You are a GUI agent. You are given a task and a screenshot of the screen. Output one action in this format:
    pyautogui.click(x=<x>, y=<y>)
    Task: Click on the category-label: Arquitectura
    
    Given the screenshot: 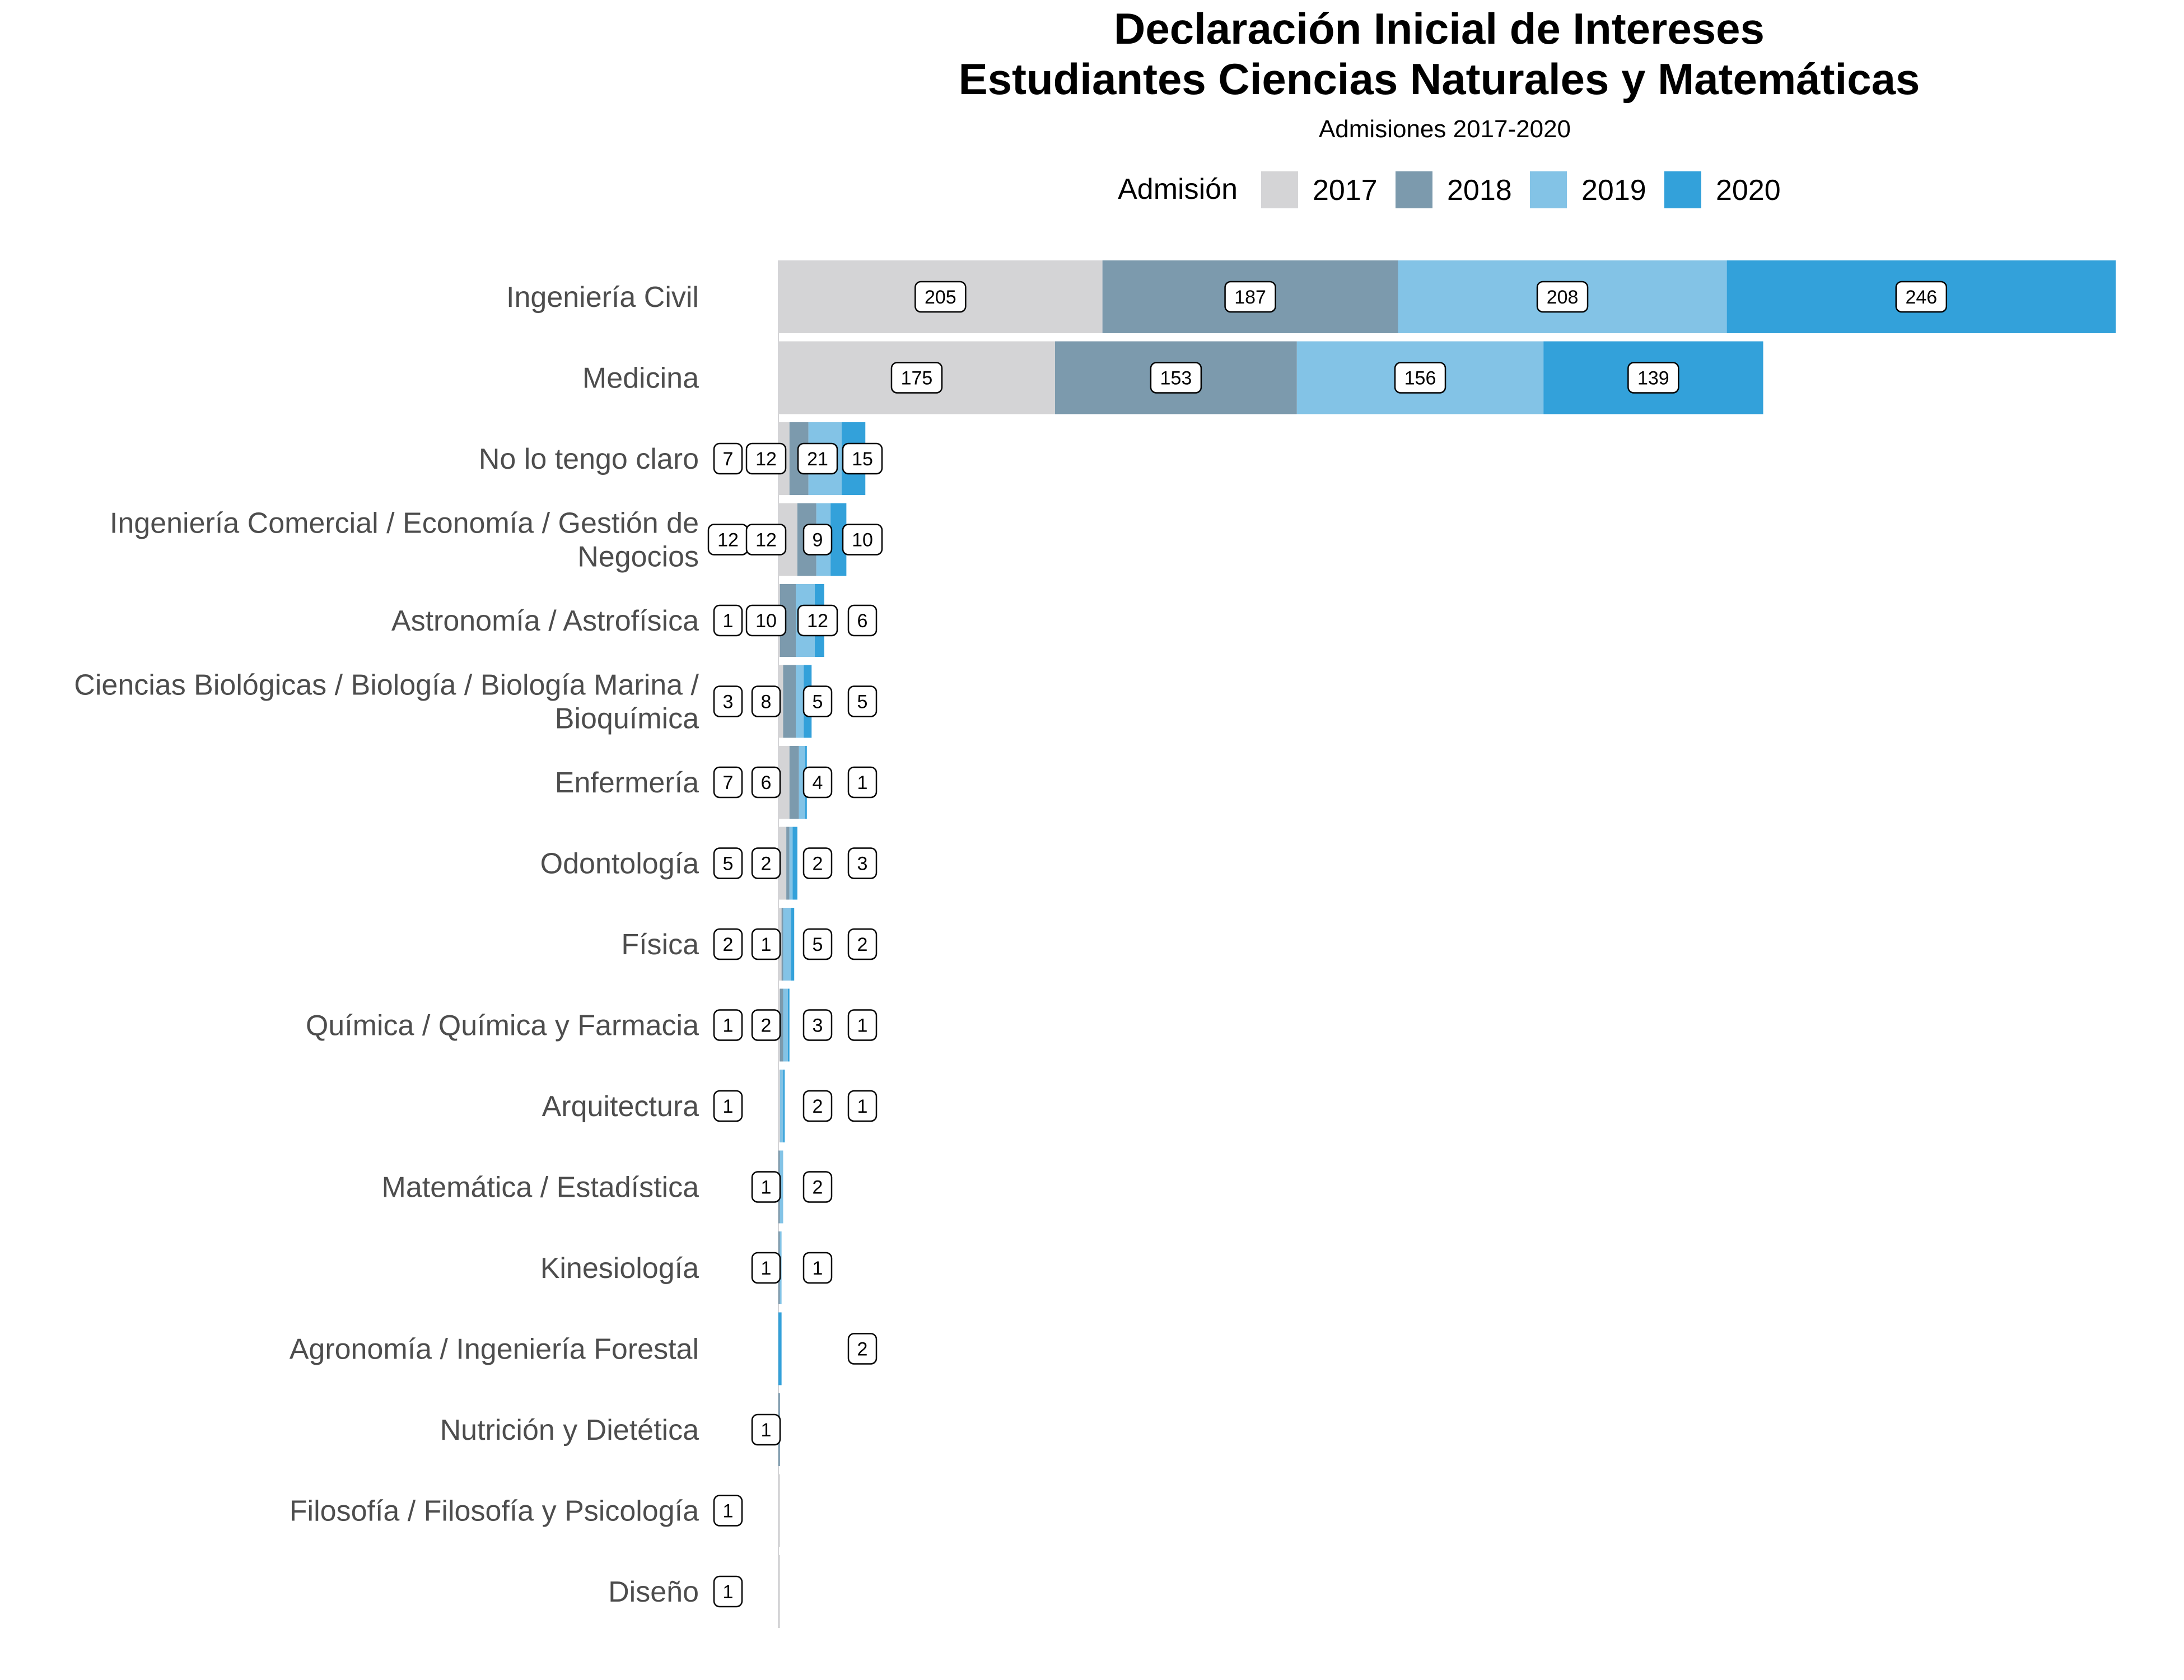 What is the action you would take?
    pyautogui.click(x=621, y=1107)
    